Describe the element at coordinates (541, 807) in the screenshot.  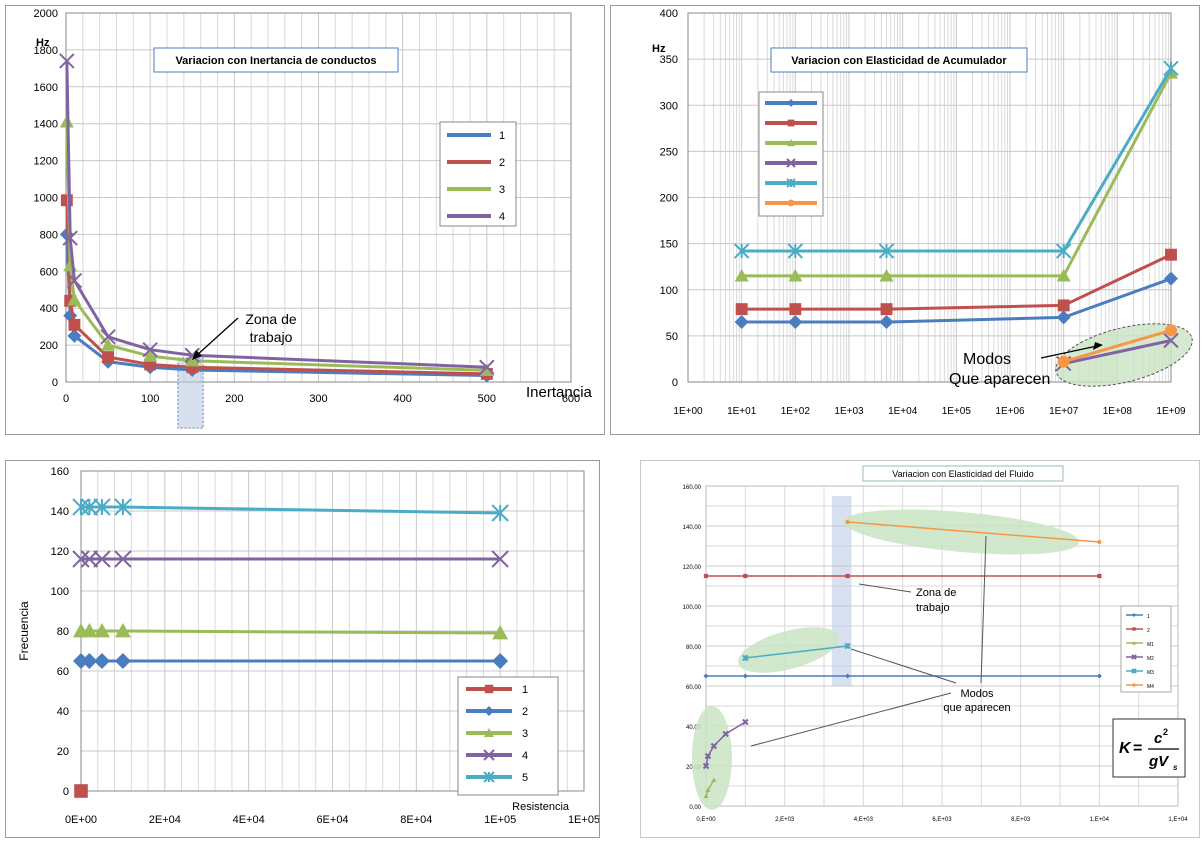
I see `x-axis-label: Resistencia` at that location.